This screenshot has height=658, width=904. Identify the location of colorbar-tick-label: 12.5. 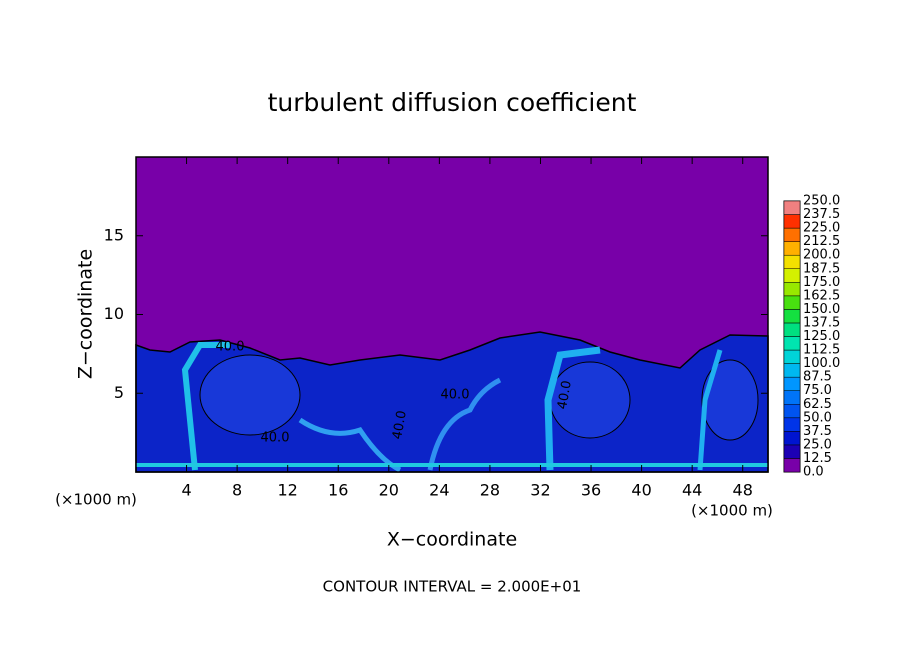
(817, 458).